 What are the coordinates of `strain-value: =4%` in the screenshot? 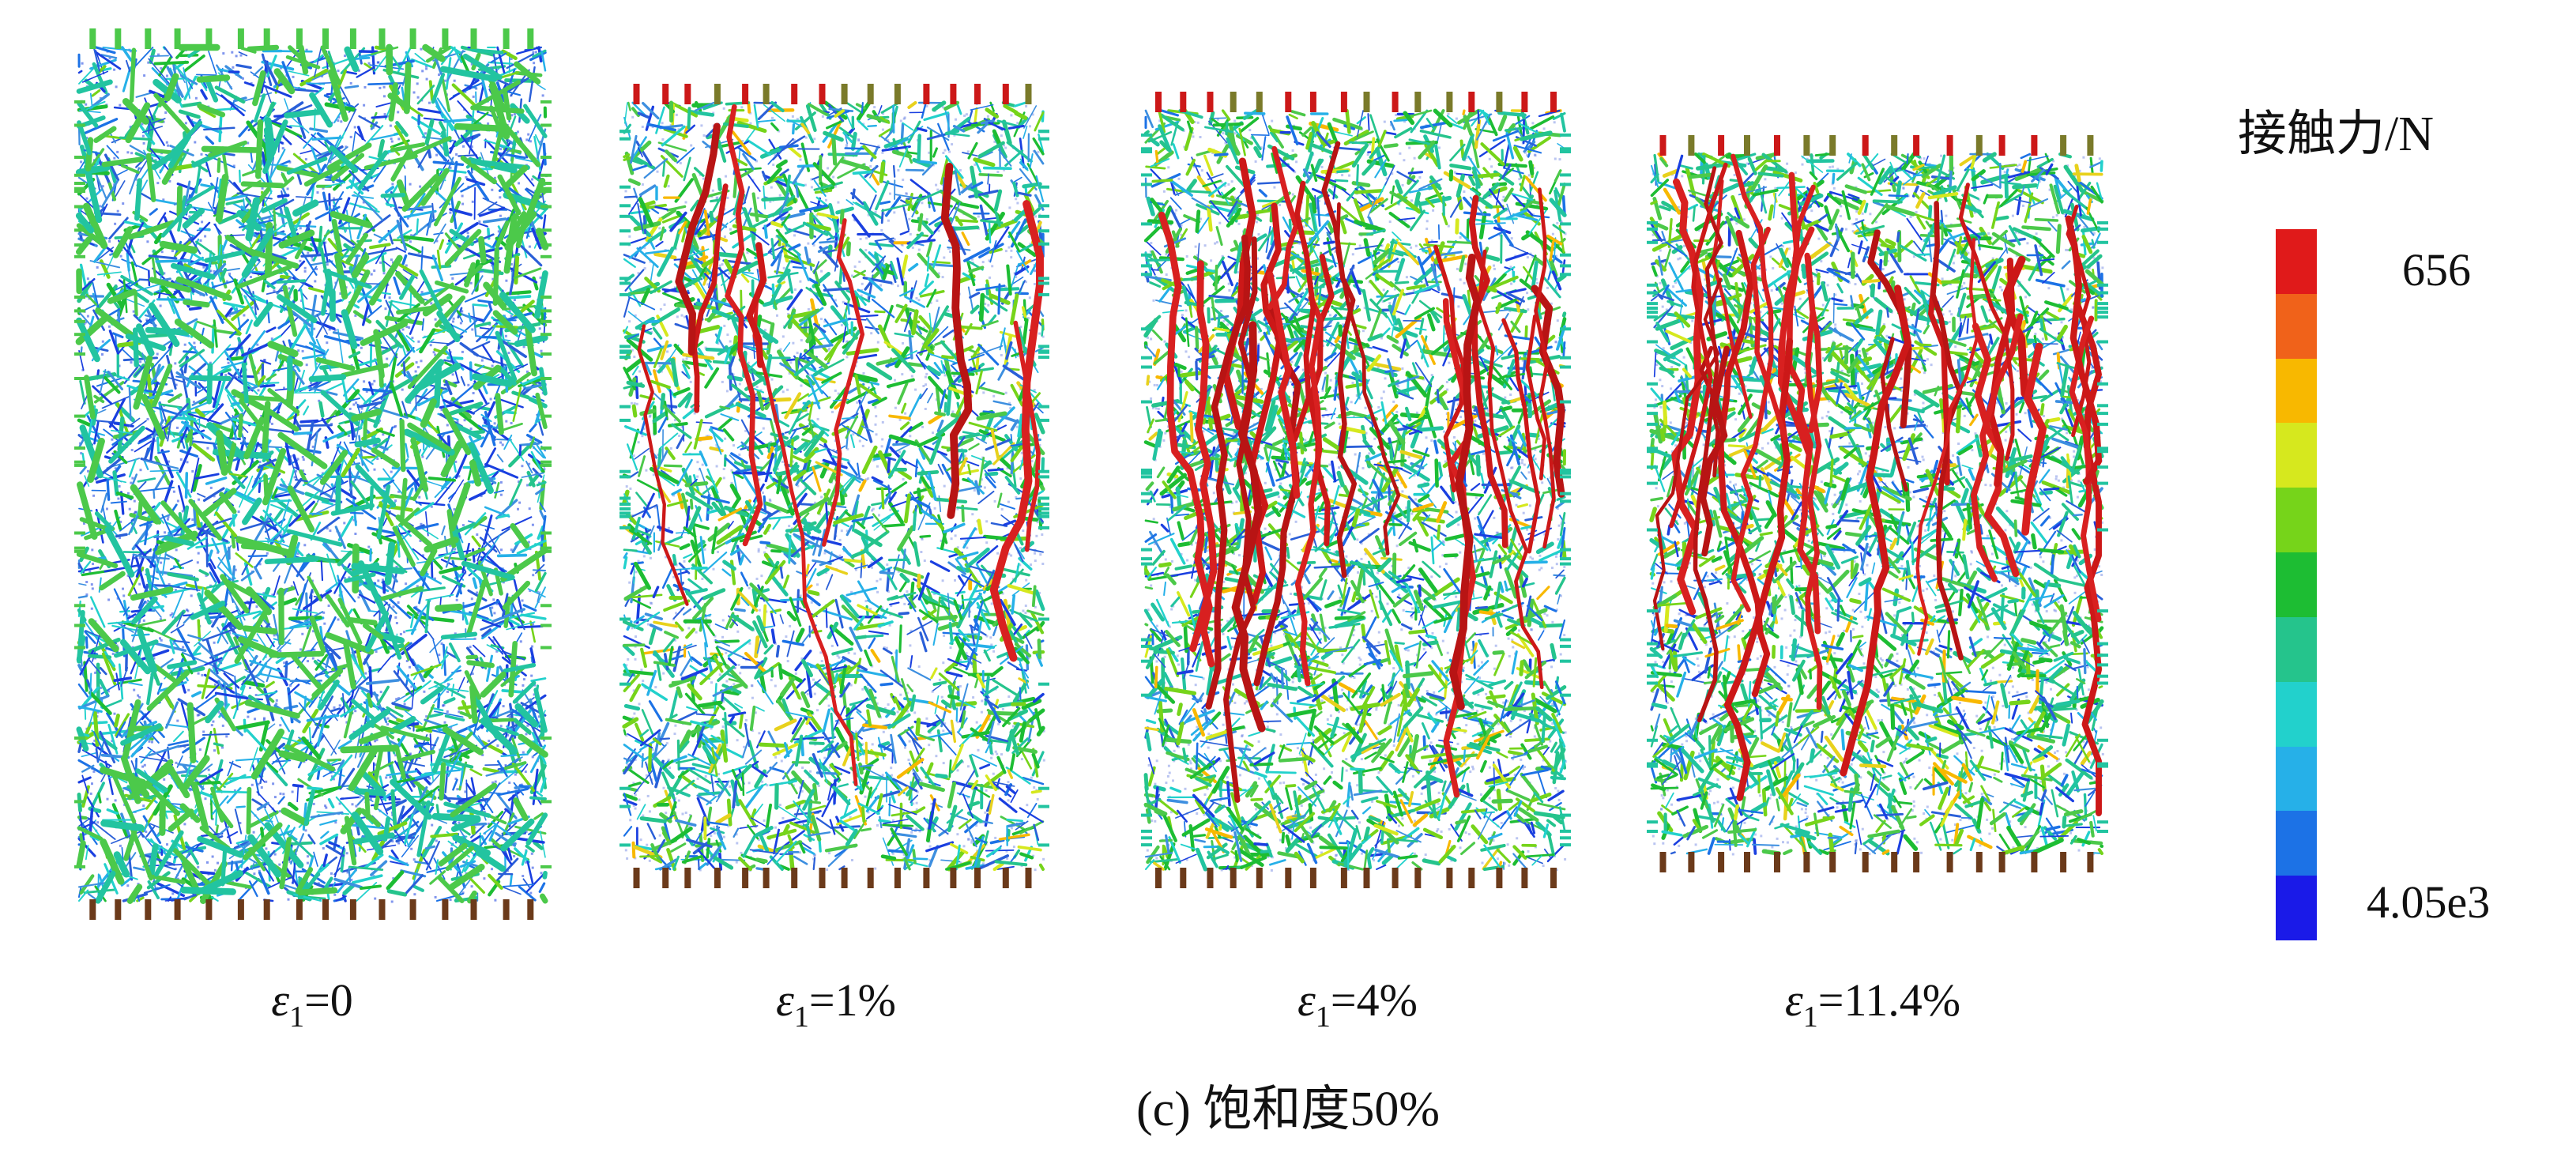 It's located at (1374, 1000).